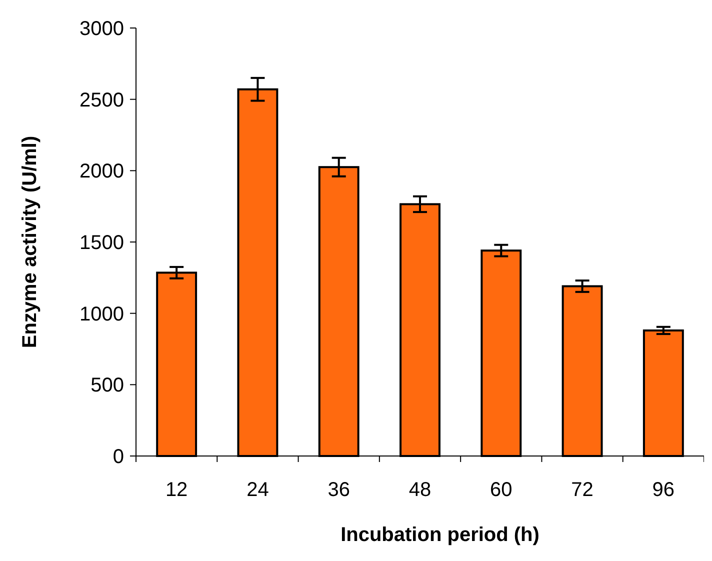 This screenshot has width=712, height=561. What do you see at coordinates (102, 243) in the screenshot?
I see `y-tick-label: 1500` at bounding box center [102, 243].